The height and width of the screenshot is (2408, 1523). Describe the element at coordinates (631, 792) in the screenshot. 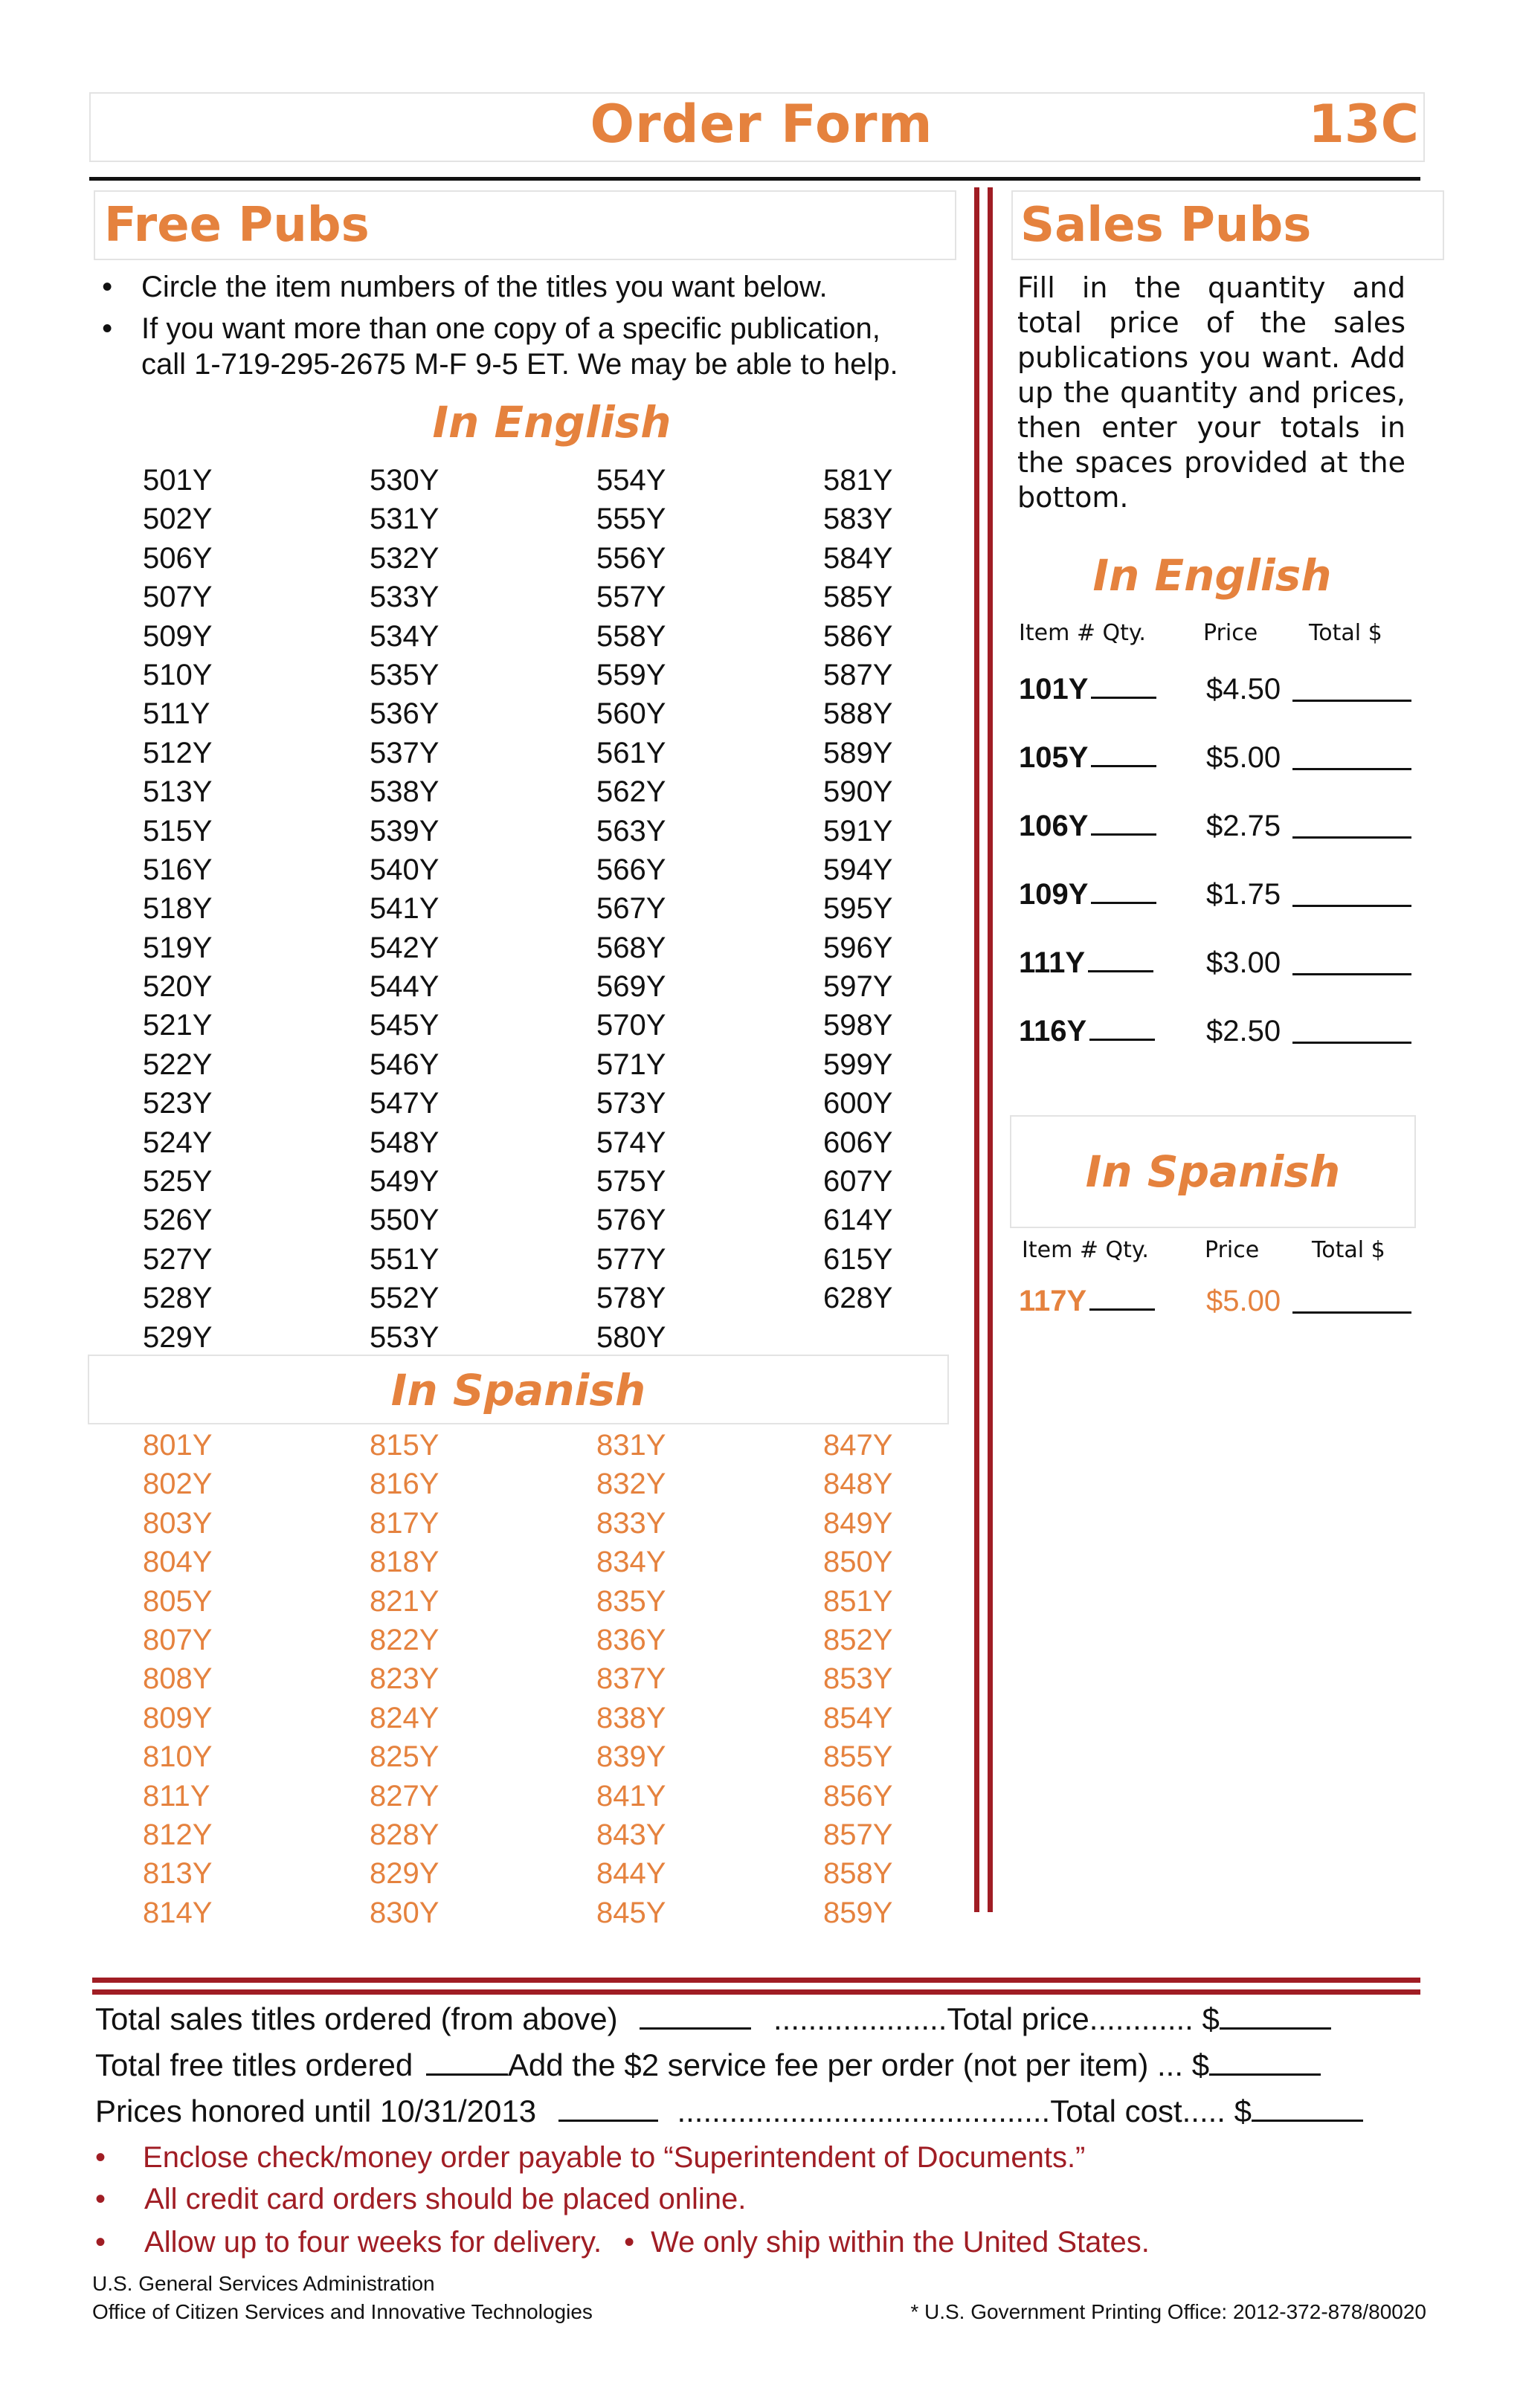

I see `publication-item: 562Y` at that location.